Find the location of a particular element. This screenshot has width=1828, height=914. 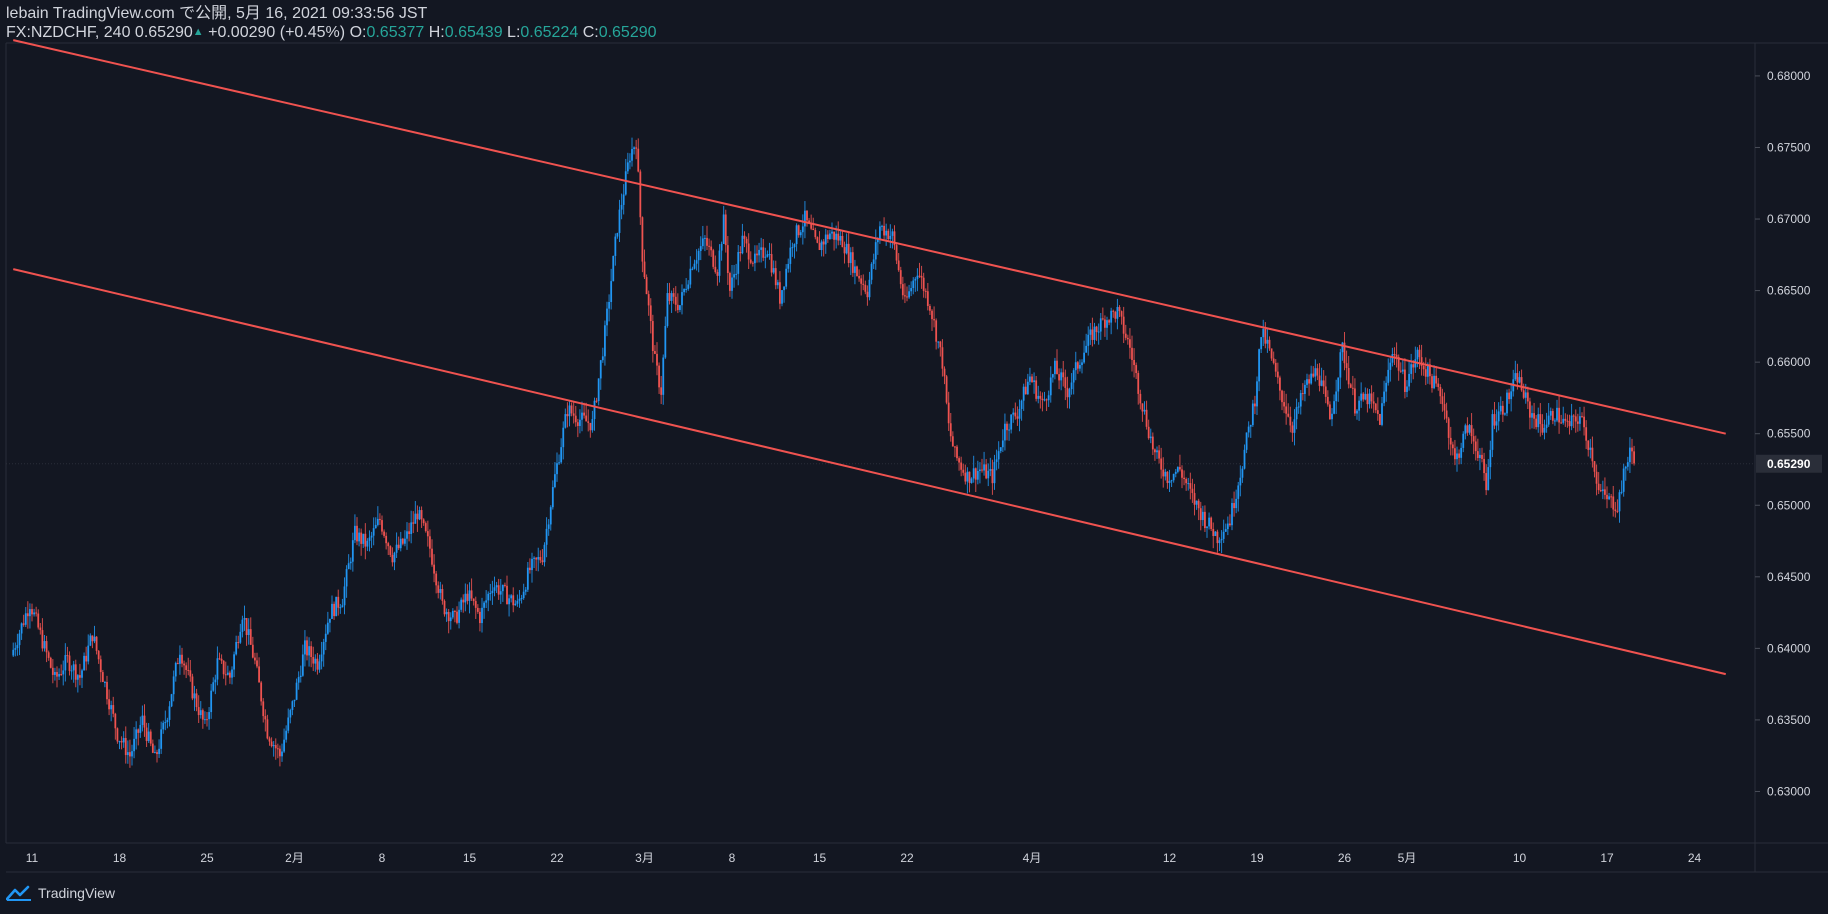

price-tick-label: 0.66000 is located at coordinates (1789, 362).